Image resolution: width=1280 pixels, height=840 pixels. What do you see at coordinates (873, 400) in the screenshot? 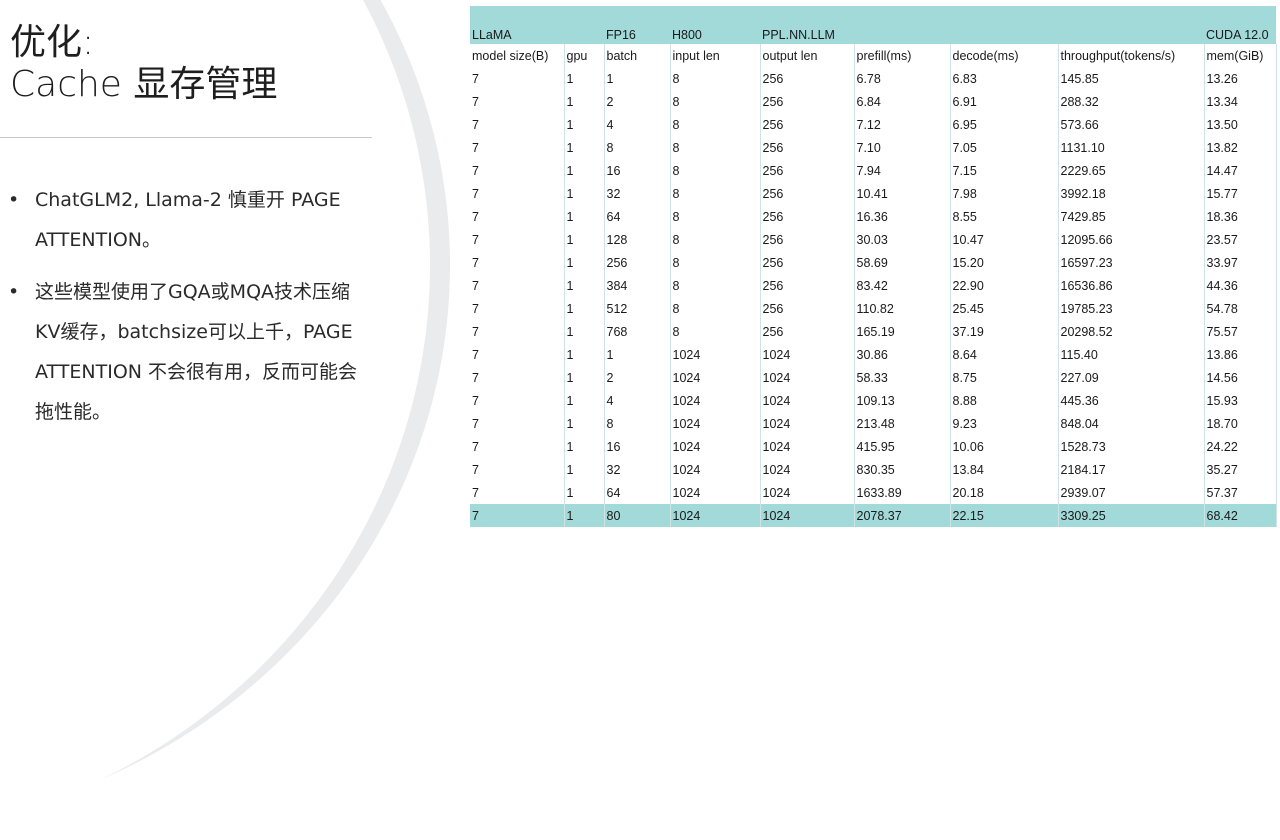
I see `table-row: 7 1 4 1024 1024 109.13 8.88 445.36 15.93` at bounding box center [873, 400].